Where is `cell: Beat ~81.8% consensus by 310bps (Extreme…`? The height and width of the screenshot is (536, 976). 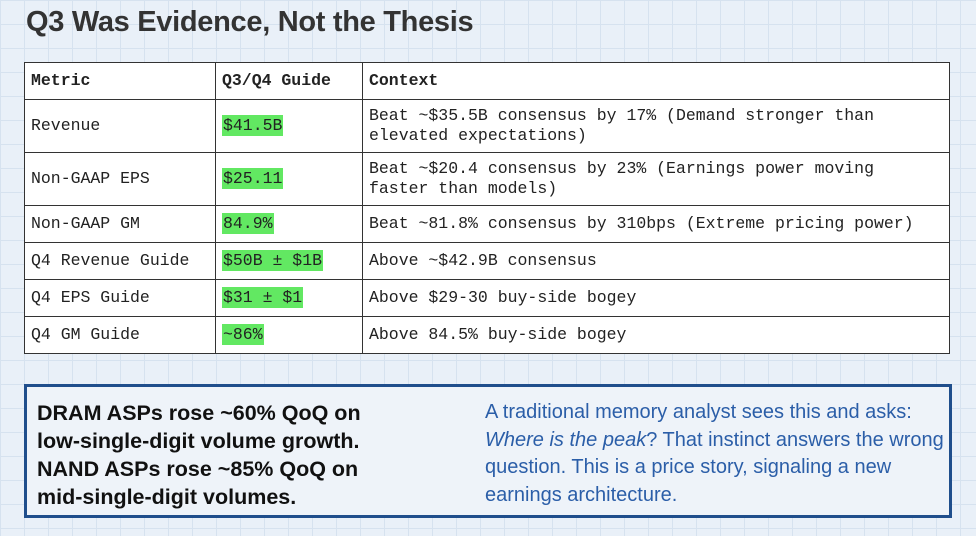
cell: Beat ~81.8% consensus by 310bps (Extreme… is located at coordinates (656, 224).